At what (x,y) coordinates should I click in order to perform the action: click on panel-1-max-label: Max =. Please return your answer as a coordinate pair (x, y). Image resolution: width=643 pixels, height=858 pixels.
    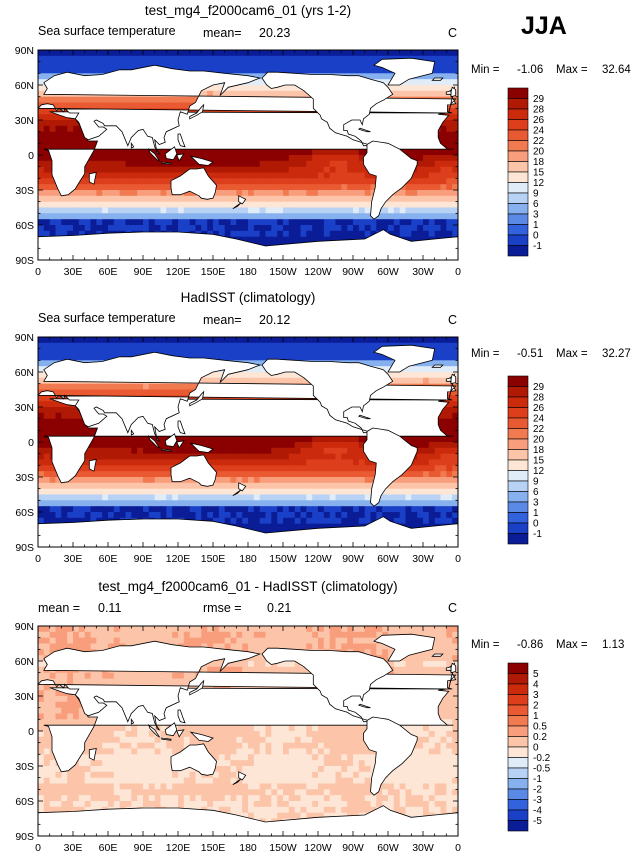
    Looking at the image, I should click on (572, 70).